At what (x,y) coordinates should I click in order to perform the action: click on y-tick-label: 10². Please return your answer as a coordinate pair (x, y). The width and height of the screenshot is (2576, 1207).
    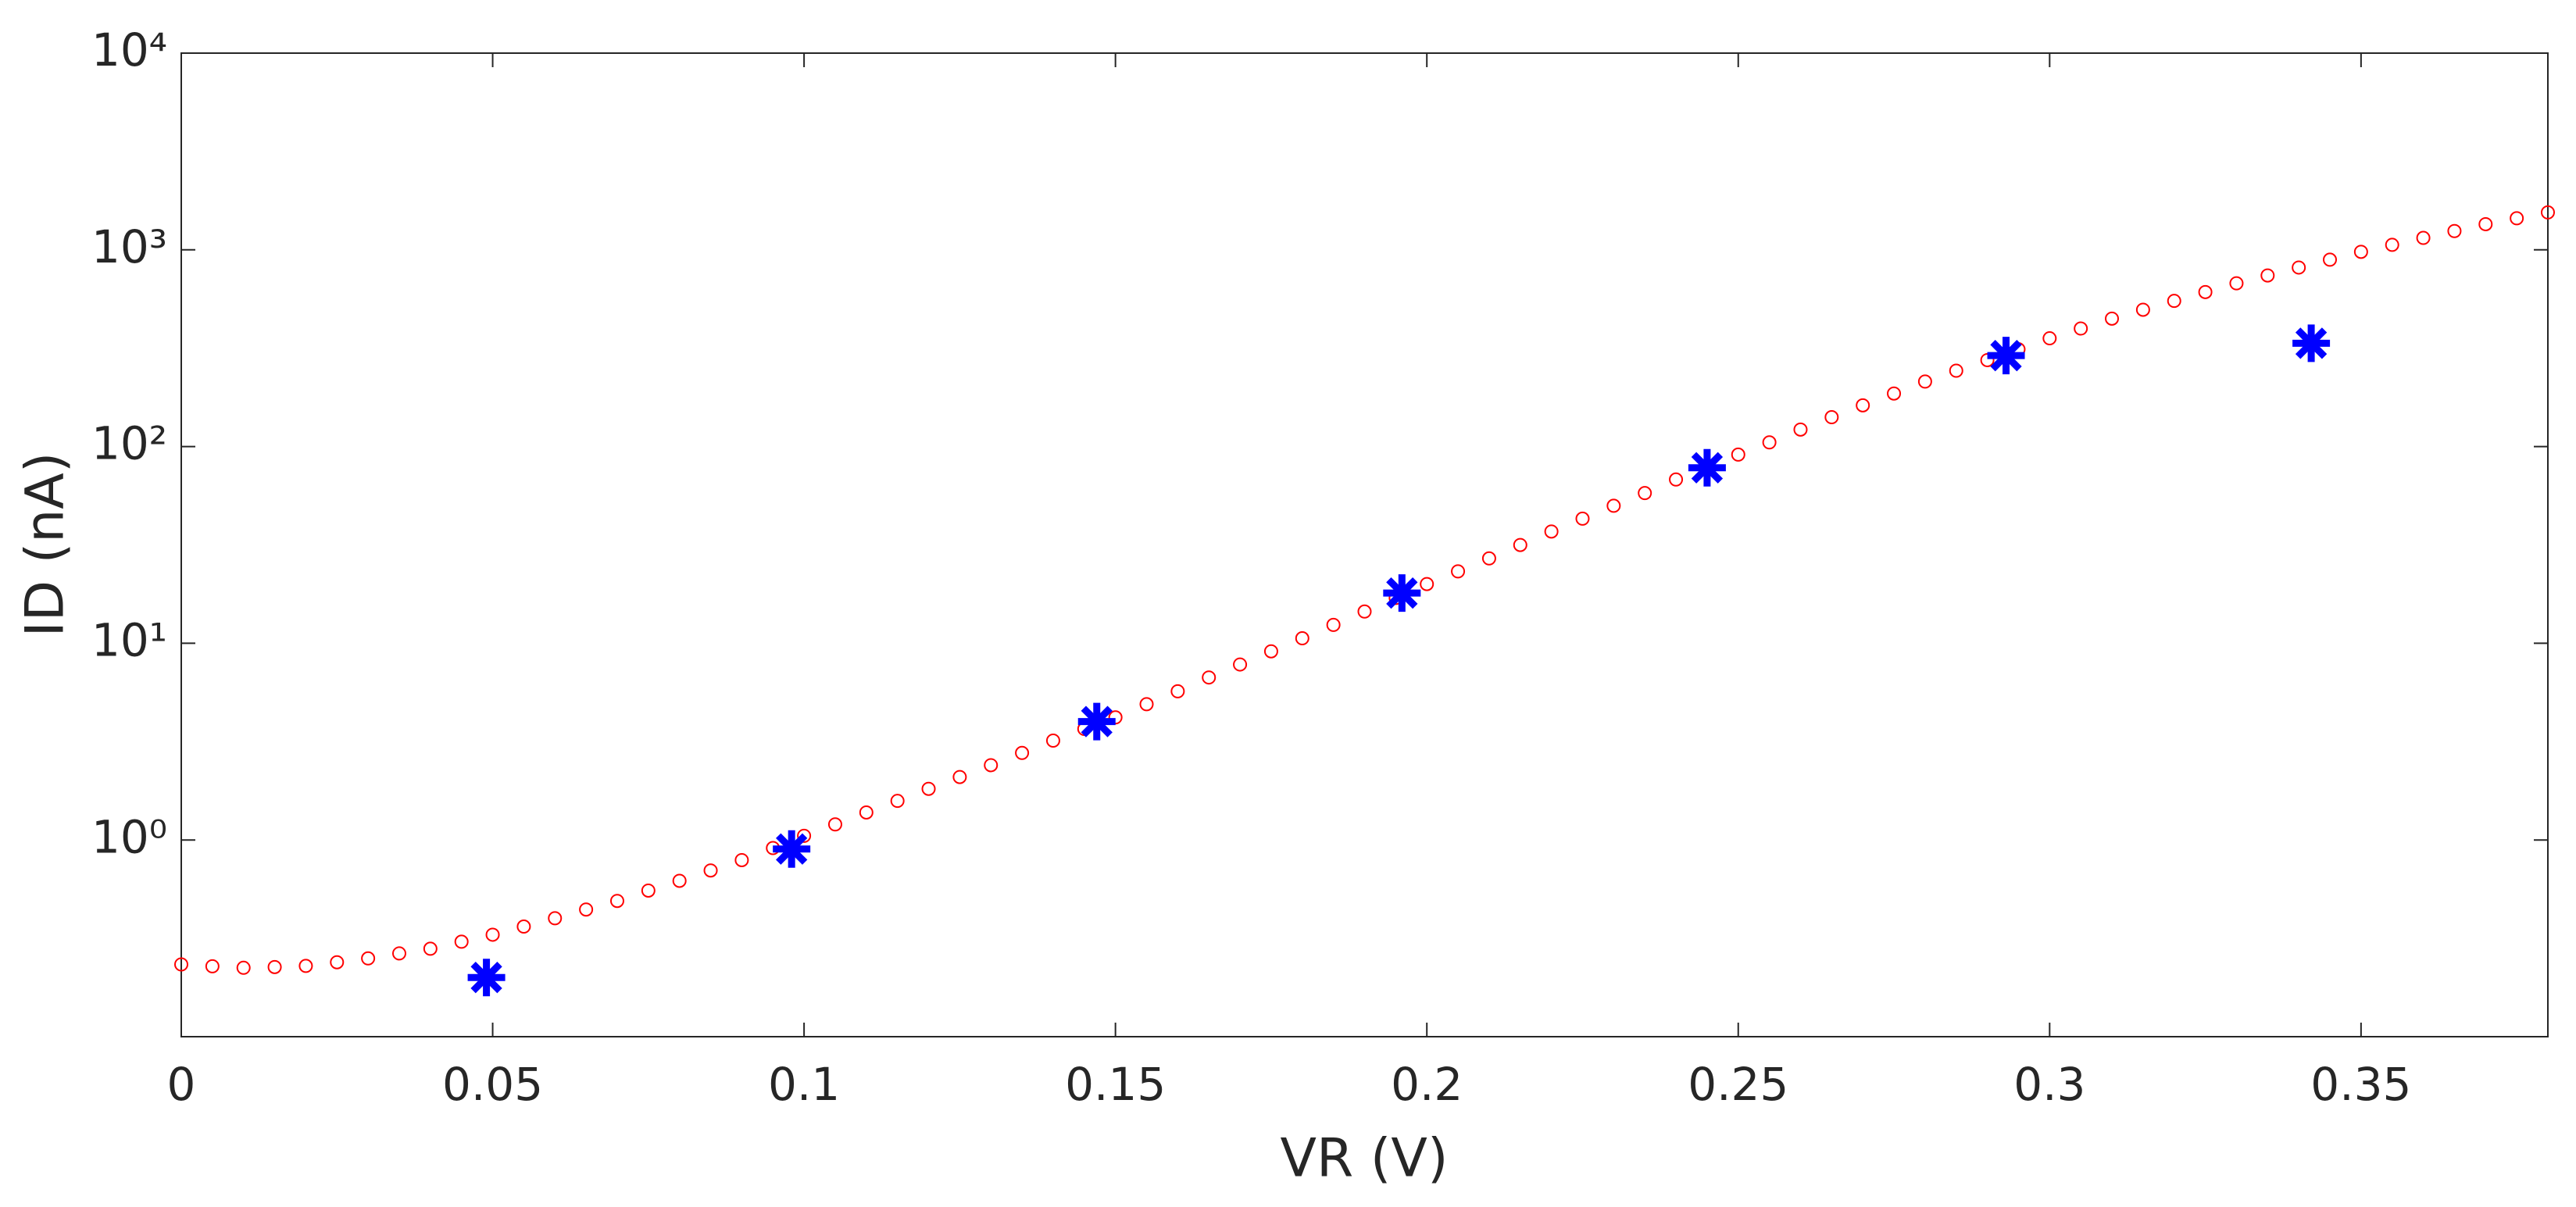
    Looking at the image, I should click on (129, 444).